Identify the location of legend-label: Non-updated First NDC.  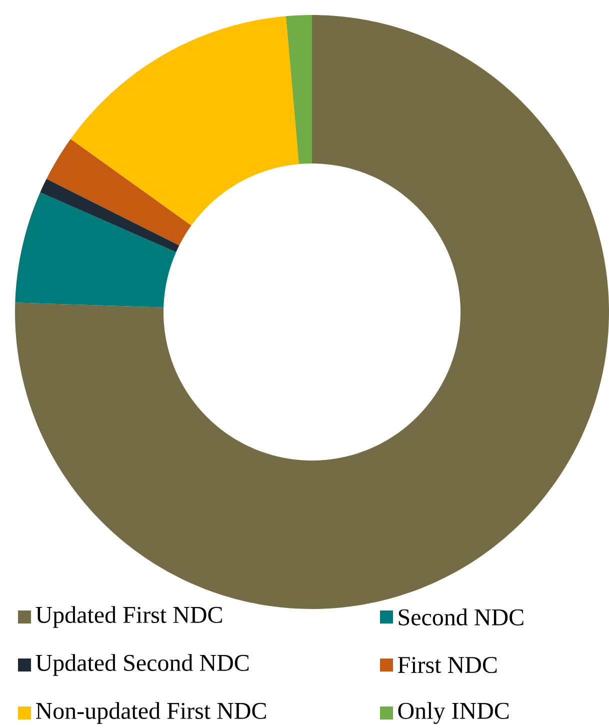
(151, 713).